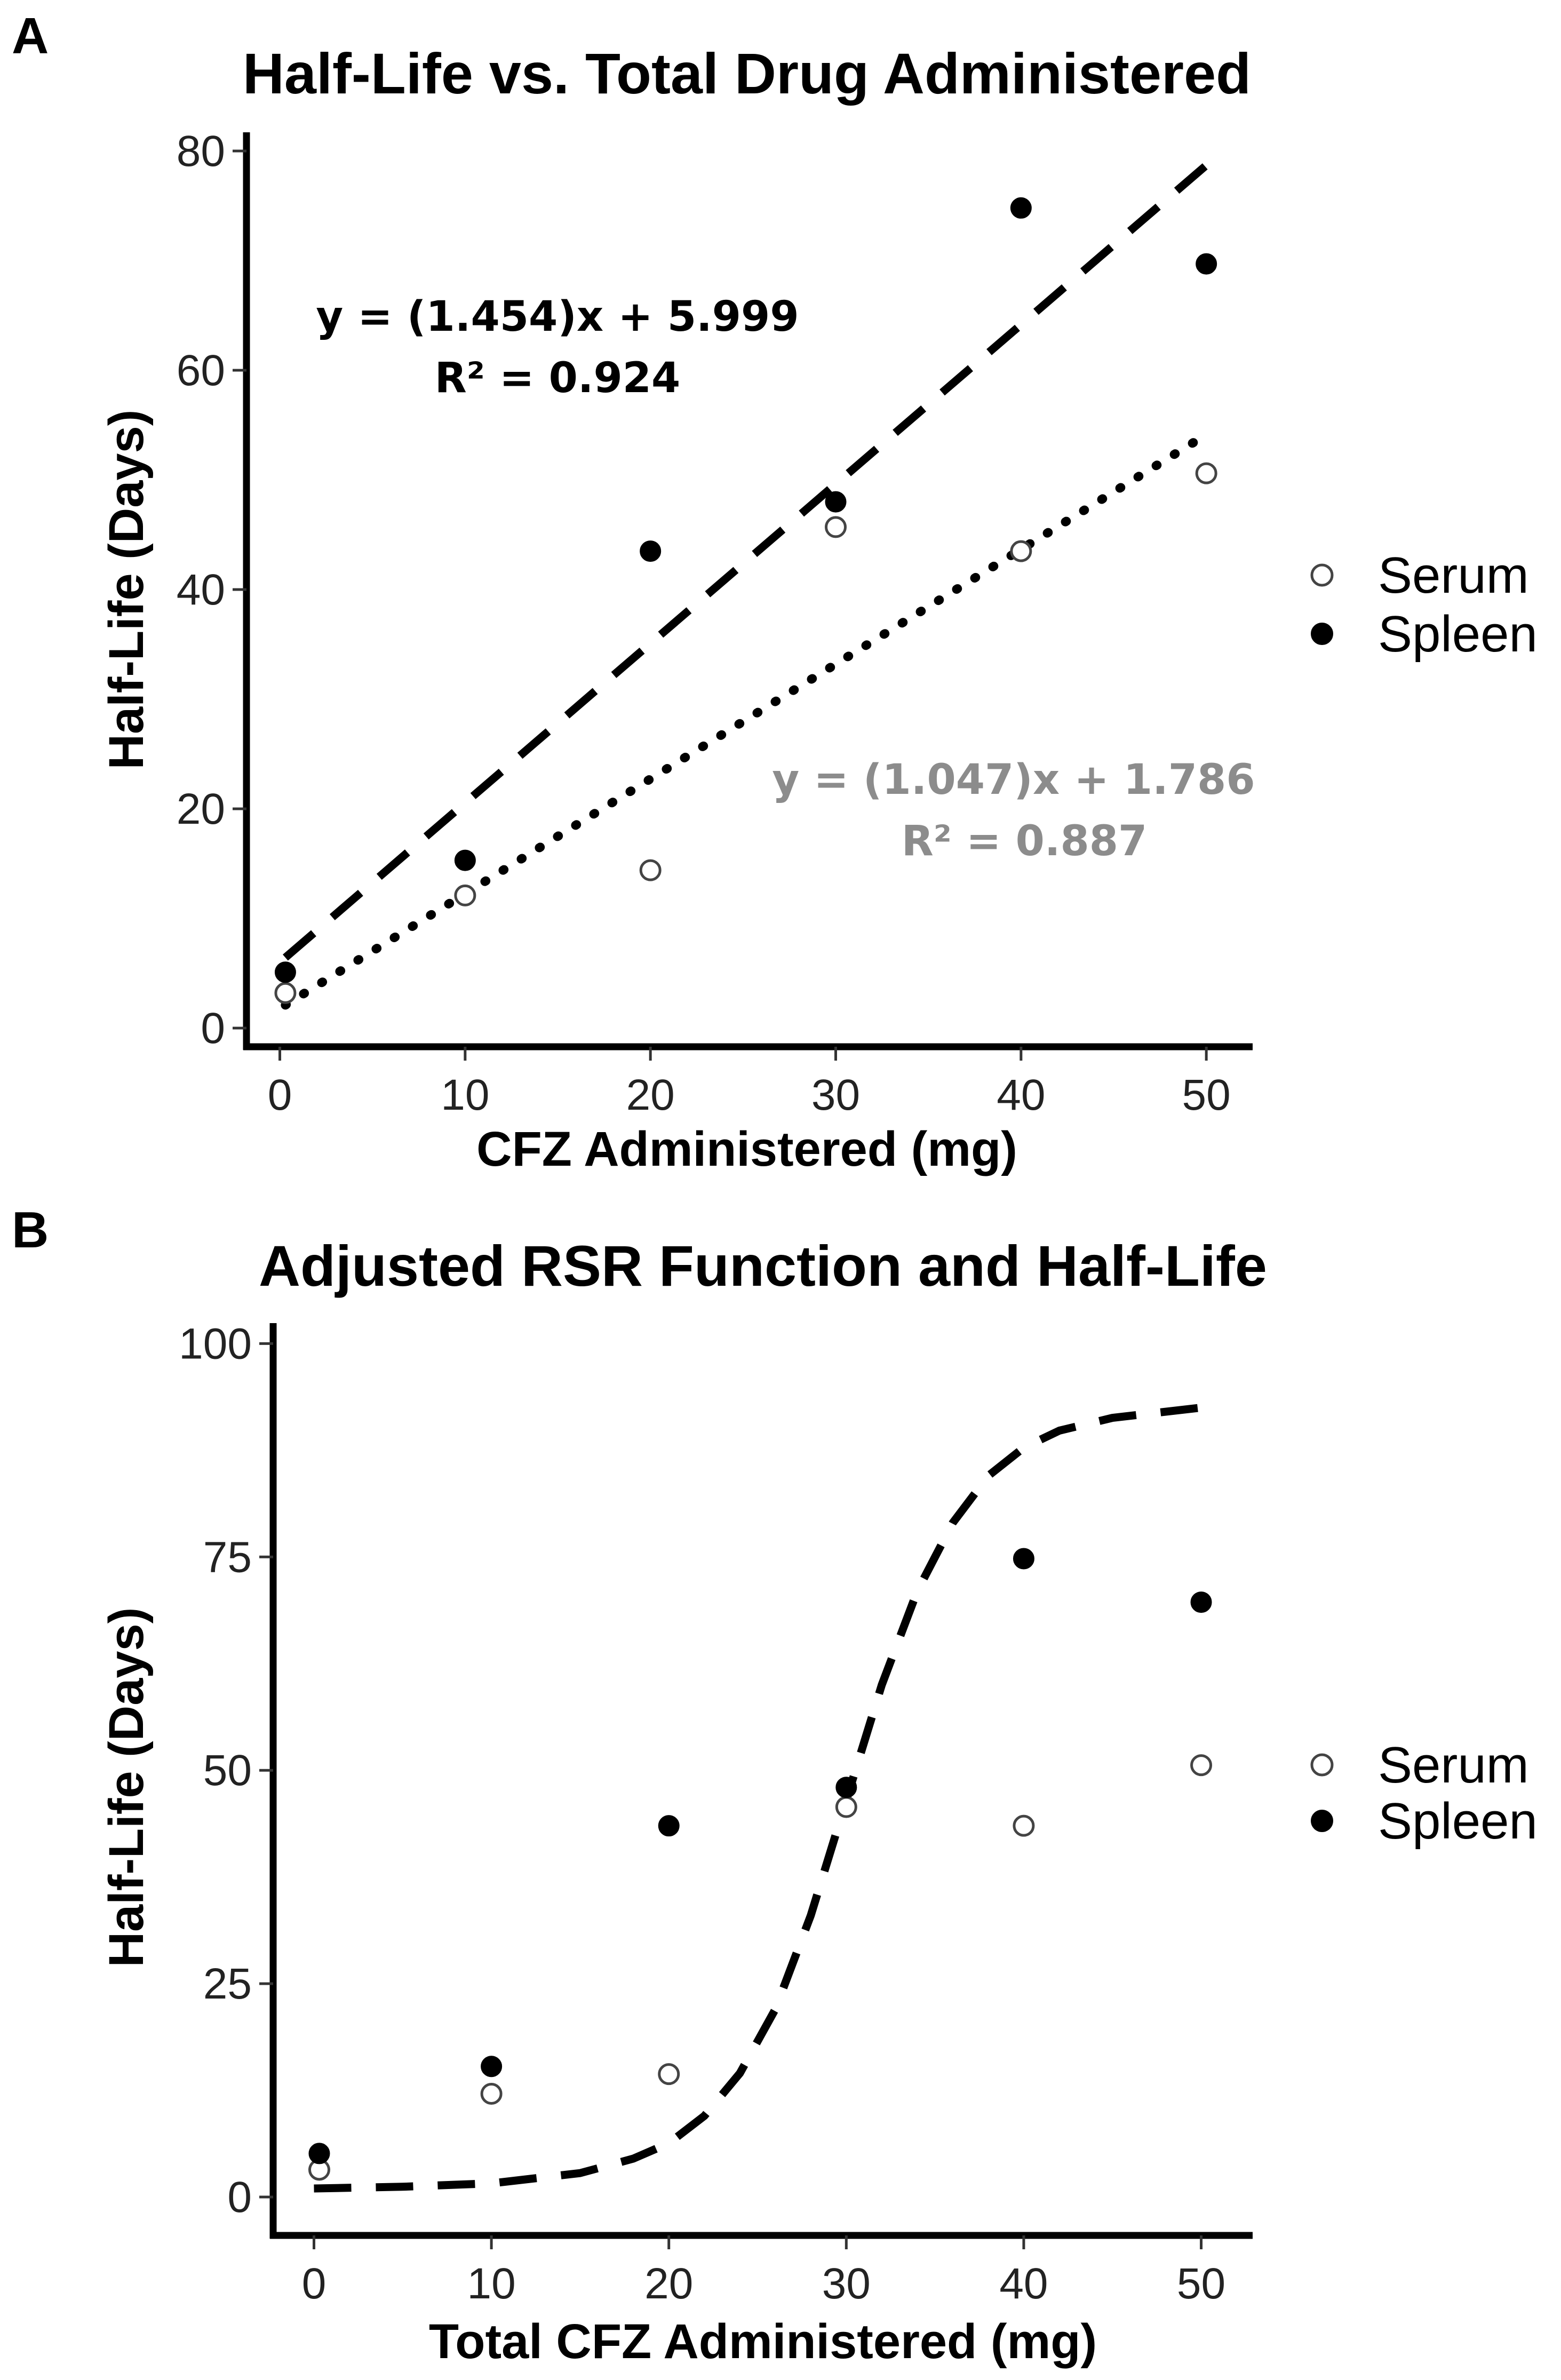  I want to click on panel-a-x-tick-label: 0, so click(280, 1095).